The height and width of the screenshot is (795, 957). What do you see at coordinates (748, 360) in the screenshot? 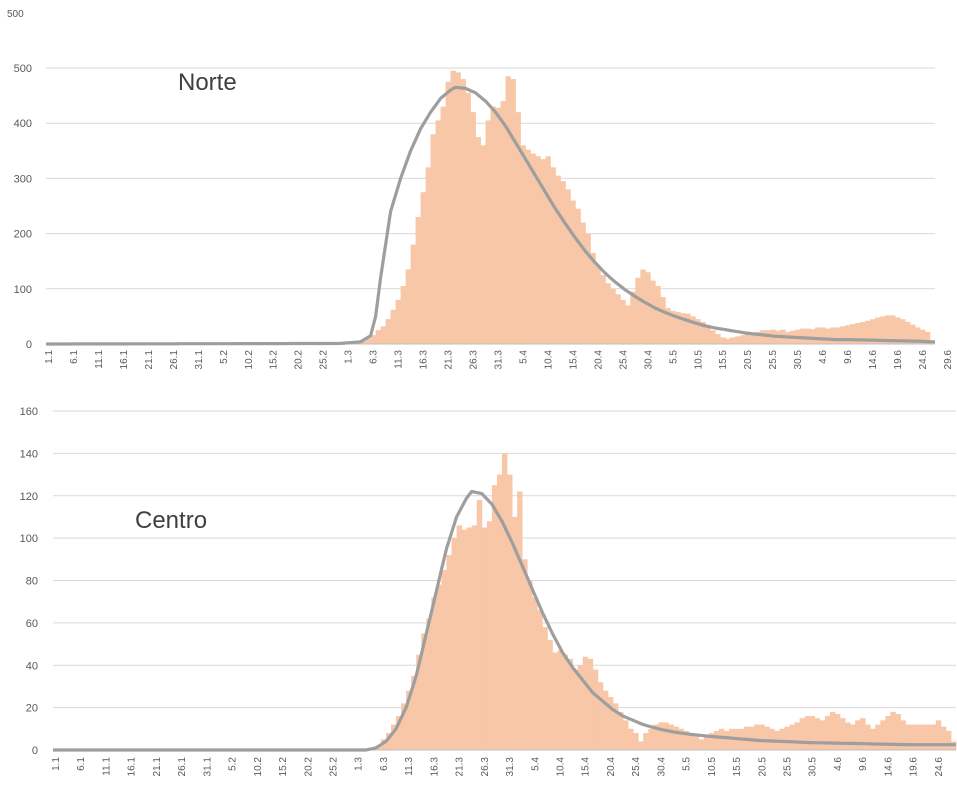
I see `x-tick-label: 20.5` at bounding box center [748, 360].